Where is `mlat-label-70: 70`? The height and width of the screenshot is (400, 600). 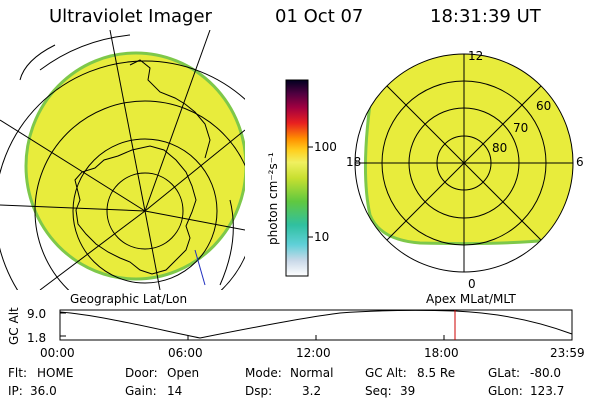
mlat-label-70: 70 is located at coordinates (520, 128).